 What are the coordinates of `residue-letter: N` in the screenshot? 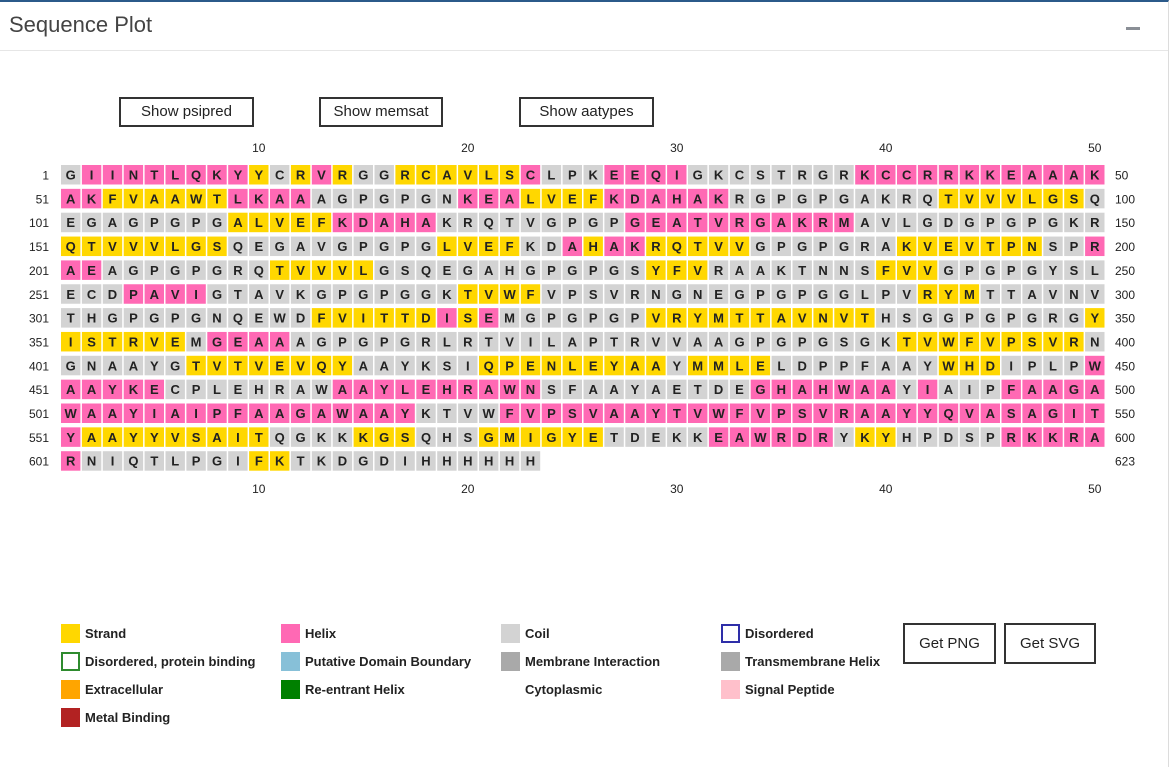 It's located at (822, 270).